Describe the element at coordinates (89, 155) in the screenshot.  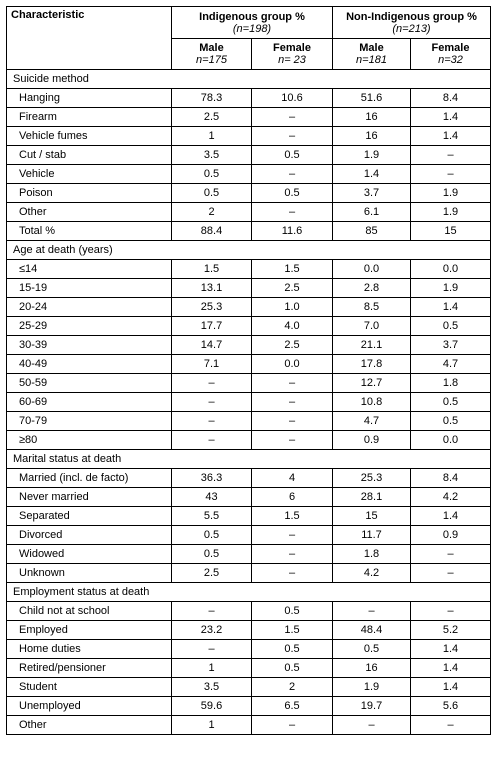
I see `row-label: Cut / stab` at that location.